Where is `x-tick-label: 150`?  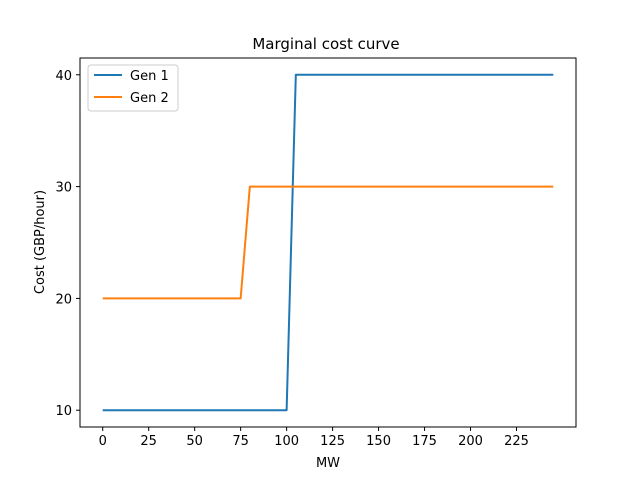 x-tick-label: 150 is located at coordinates (378, 441).